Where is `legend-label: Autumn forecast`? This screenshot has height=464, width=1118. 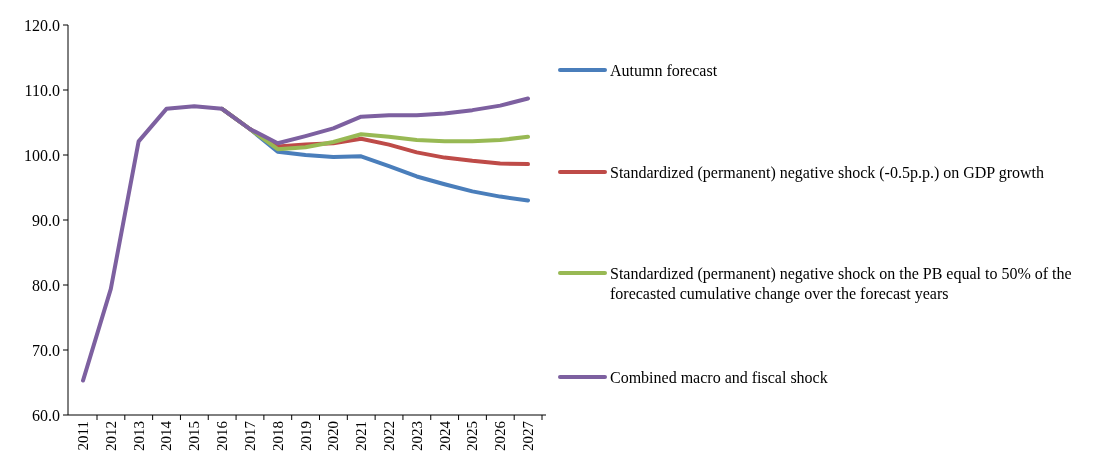 legend-label: Autumn forecast is located at coordinates (664, 70).